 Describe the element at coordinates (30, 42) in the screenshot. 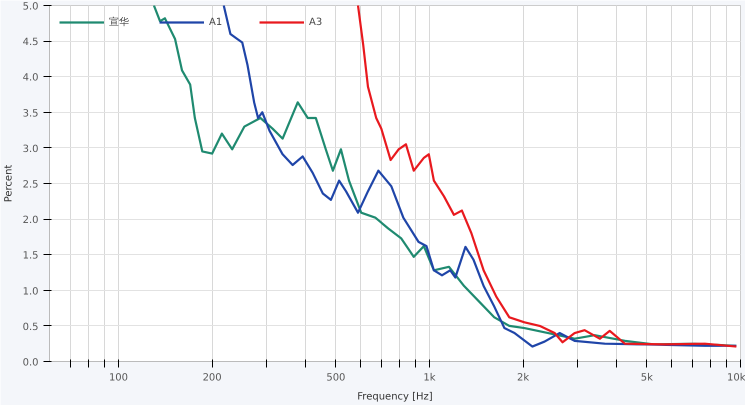

I see `y-tick-label: 4.5` at that location.